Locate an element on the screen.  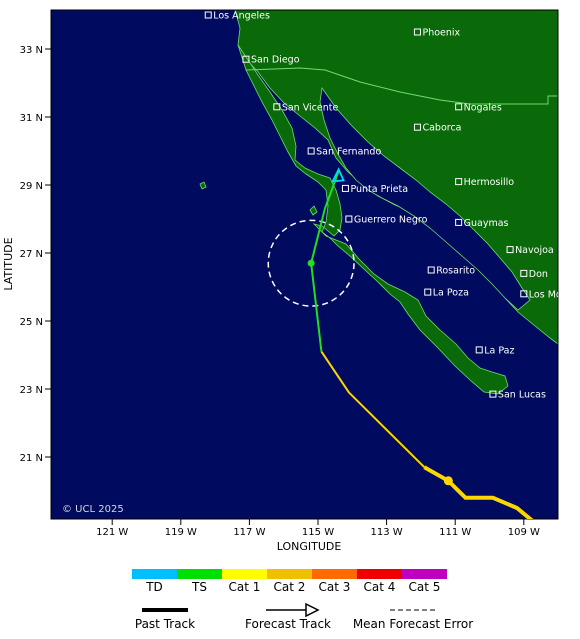
past-track-line is located at coordinates (478, 492).